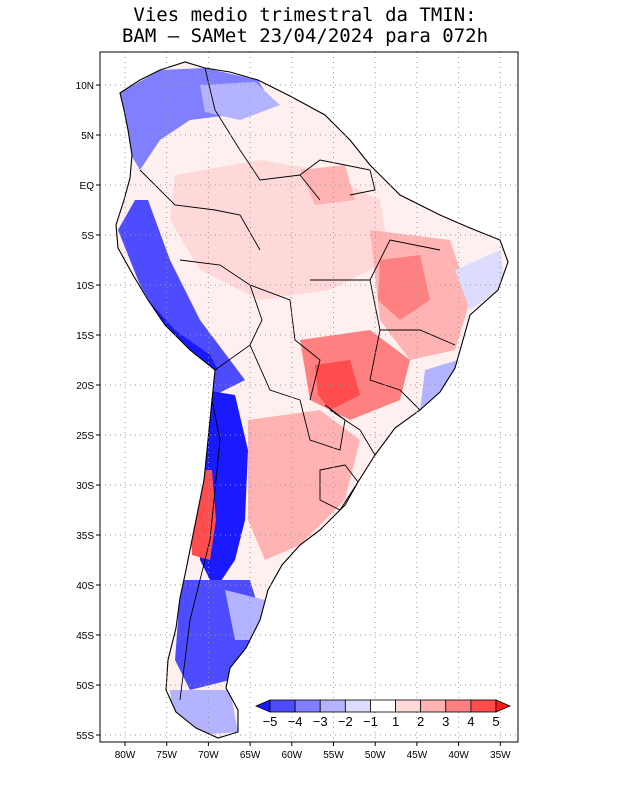 Image resolution: width=618 pixels, height=800 pixels. Describe the element at coordinates (200, 210) in the screenshot. I see `border-colombia-peru` at that location.